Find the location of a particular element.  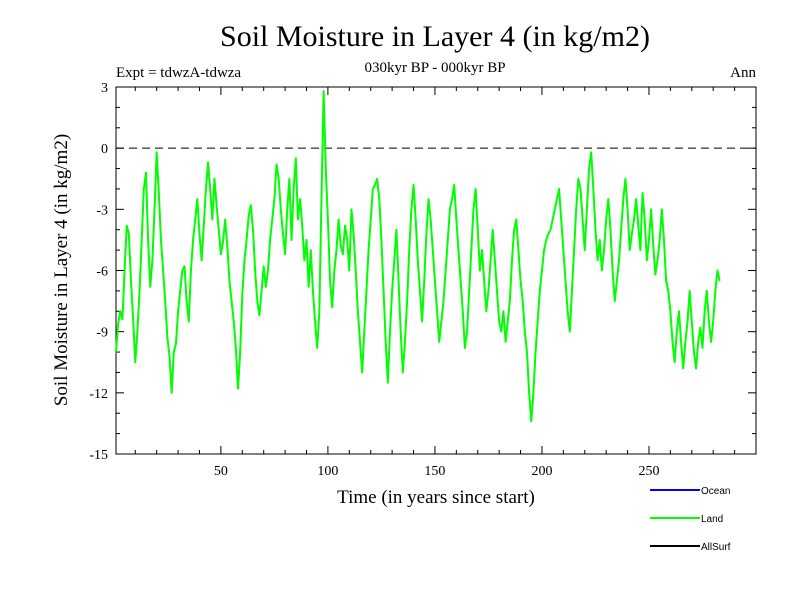

x-tick-label: 200 is located at coordinates (541, 471).